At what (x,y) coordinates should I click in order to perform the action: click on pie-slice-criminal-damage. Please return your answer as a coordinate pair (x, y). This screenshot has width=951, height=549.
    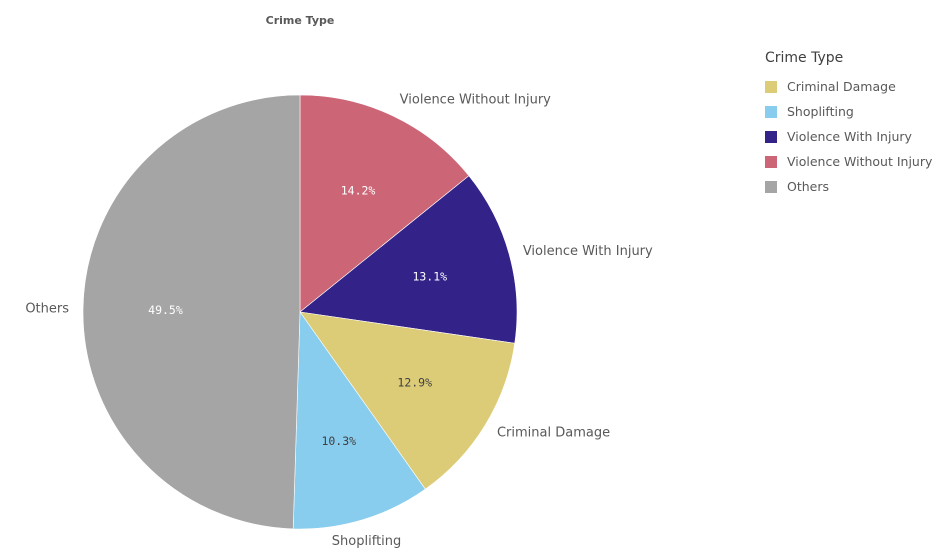
    Looking at the image, I should click on (407, 400).